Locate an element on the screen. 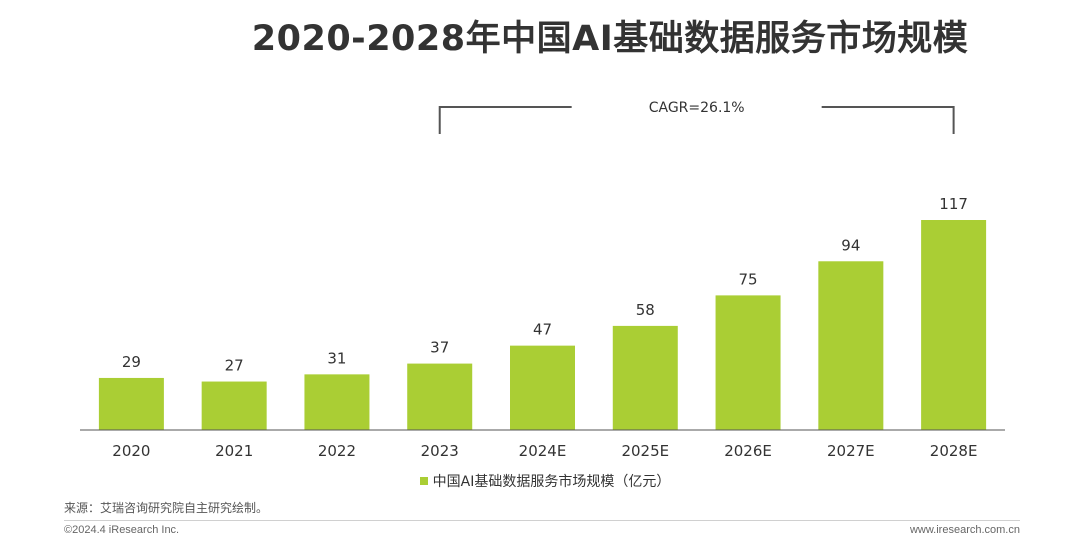  value-label-2025E: 58 is located at coordinates (645, 310).